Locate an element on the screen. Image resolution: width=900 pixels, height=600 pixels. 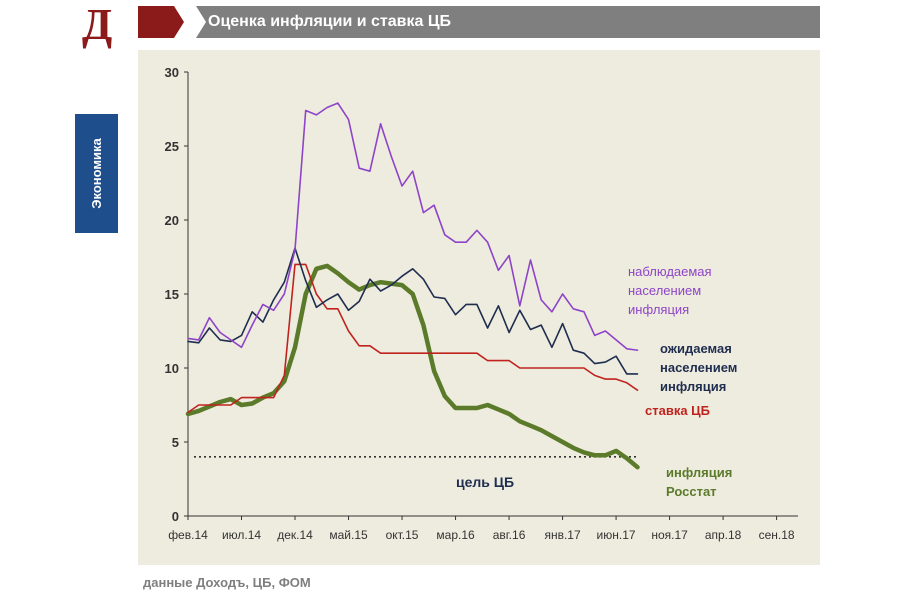
section-tab: Экономика is located at coordinates (96, 173).